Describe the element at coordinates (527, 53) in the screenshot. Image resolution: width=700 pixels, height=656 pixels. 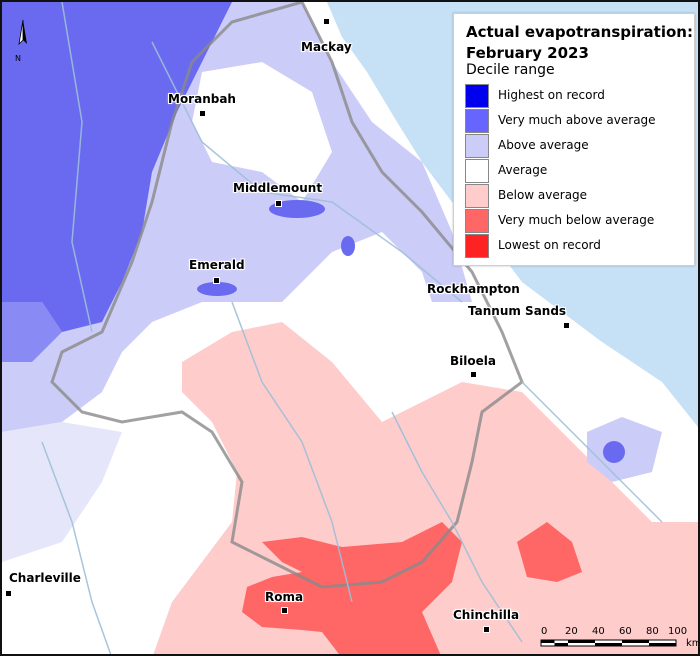
I see `legend-title-line2: February 2023` at that location.